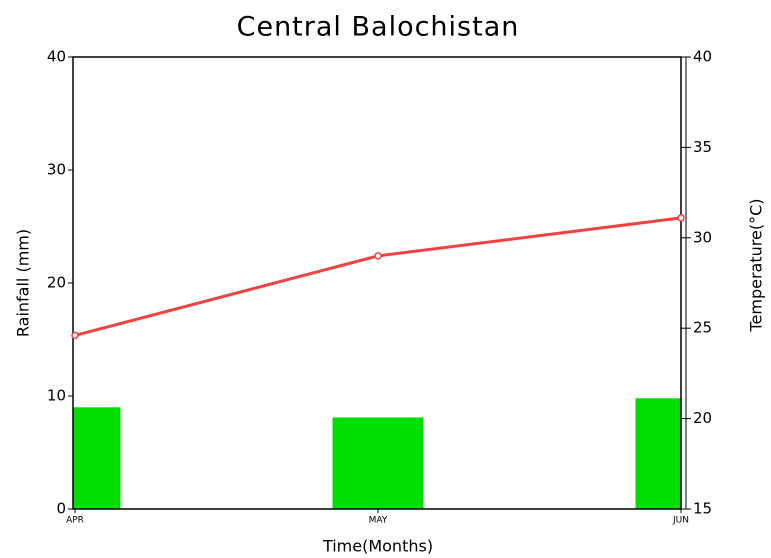 The height and width of the screenshot is (558, 771). I want to click on x-tick-label: APR, so click(75, 521).